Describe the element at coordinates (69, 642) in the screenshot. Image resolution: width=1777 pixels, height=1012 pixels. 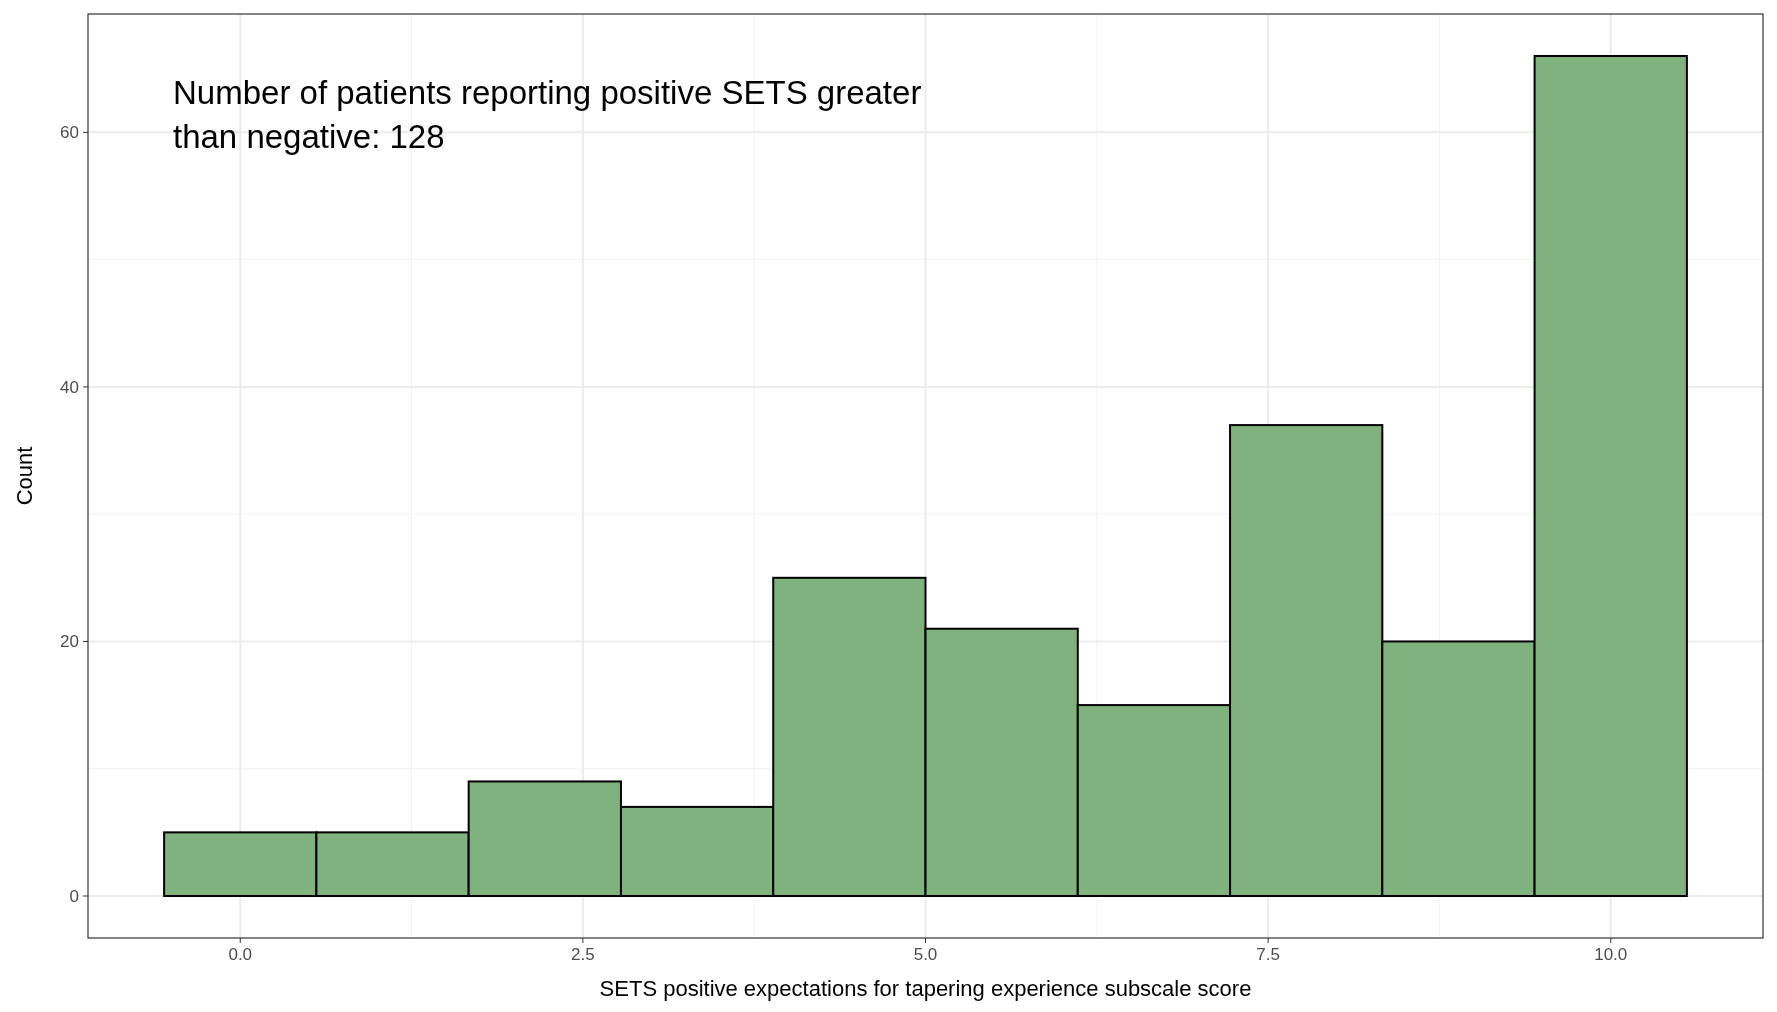
I see `y-tick-label: 20` at that location.